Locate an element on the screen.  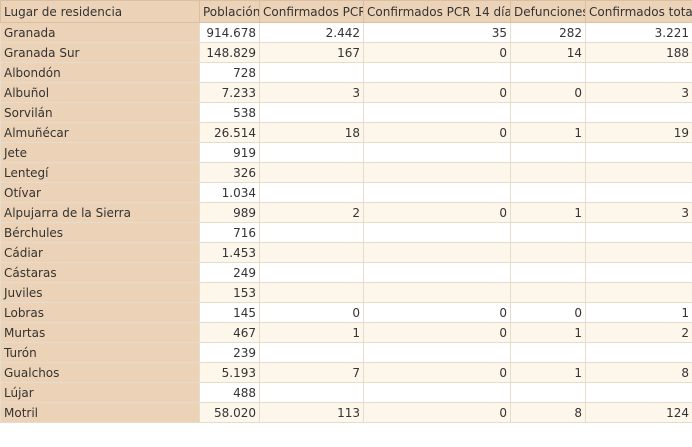
row-label-place: Almuñécar is located at coordinates (100, 132).